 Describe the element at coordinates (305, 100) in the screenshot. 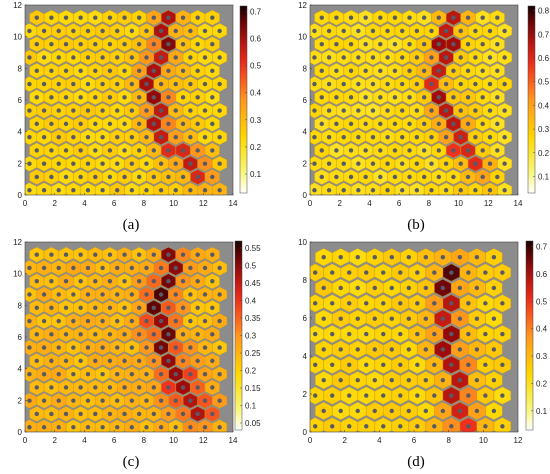

I see `y-tick-label: 6` at that location.